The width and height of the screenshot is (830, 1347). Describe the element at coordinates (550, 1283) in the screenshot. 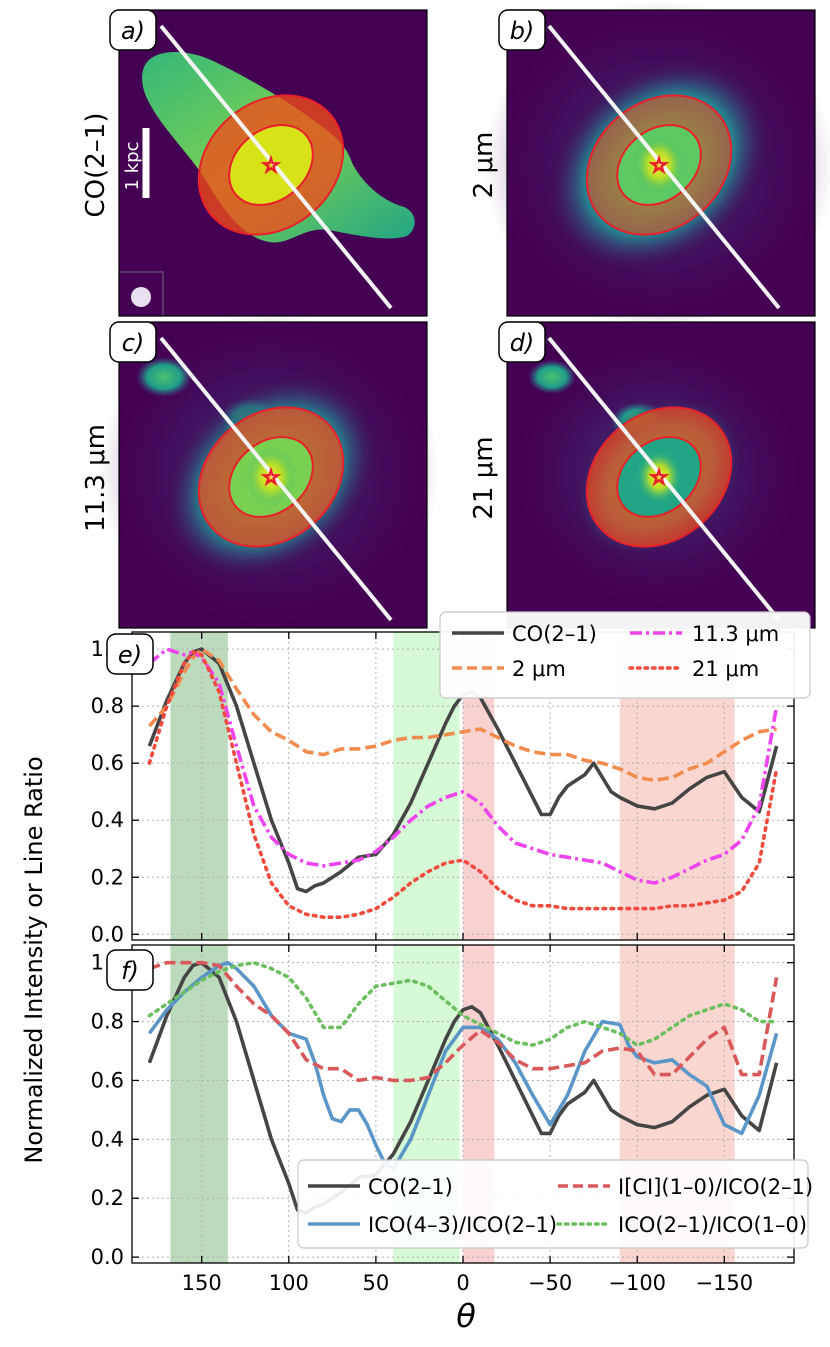

I see `x-tick-label: −50` at that location.